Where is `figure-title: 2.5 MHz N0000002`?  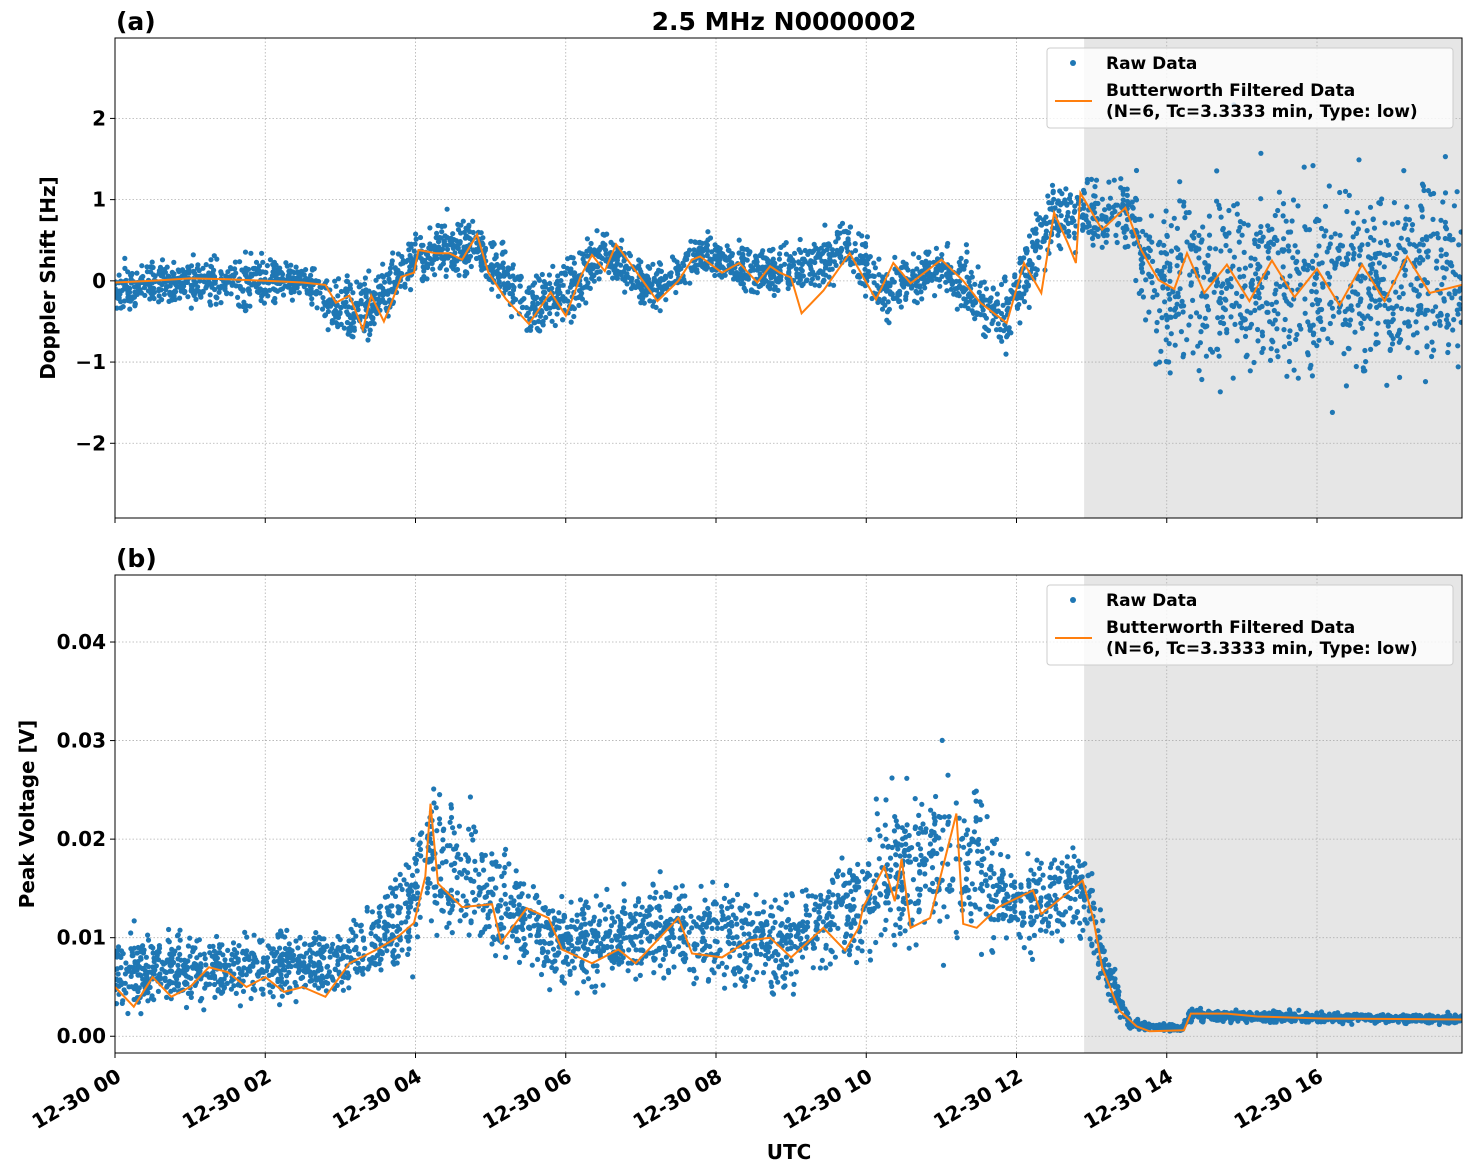 figure-title: 2.5 MHz N0000002 is located at coordinates (784, 21).